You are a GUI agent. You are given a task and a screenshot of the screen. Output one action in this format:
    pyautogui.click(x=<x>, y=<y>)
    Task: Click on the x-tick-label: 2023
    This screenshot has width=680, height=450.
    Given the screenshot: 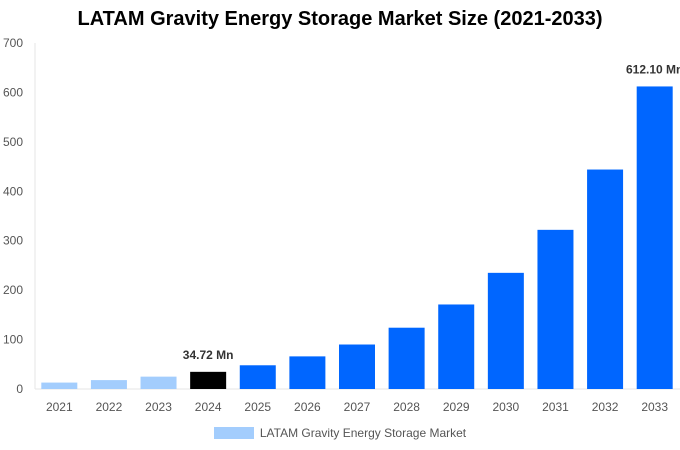 What is the action you would take?
    pyautogui.click(x=158, y=407)
    